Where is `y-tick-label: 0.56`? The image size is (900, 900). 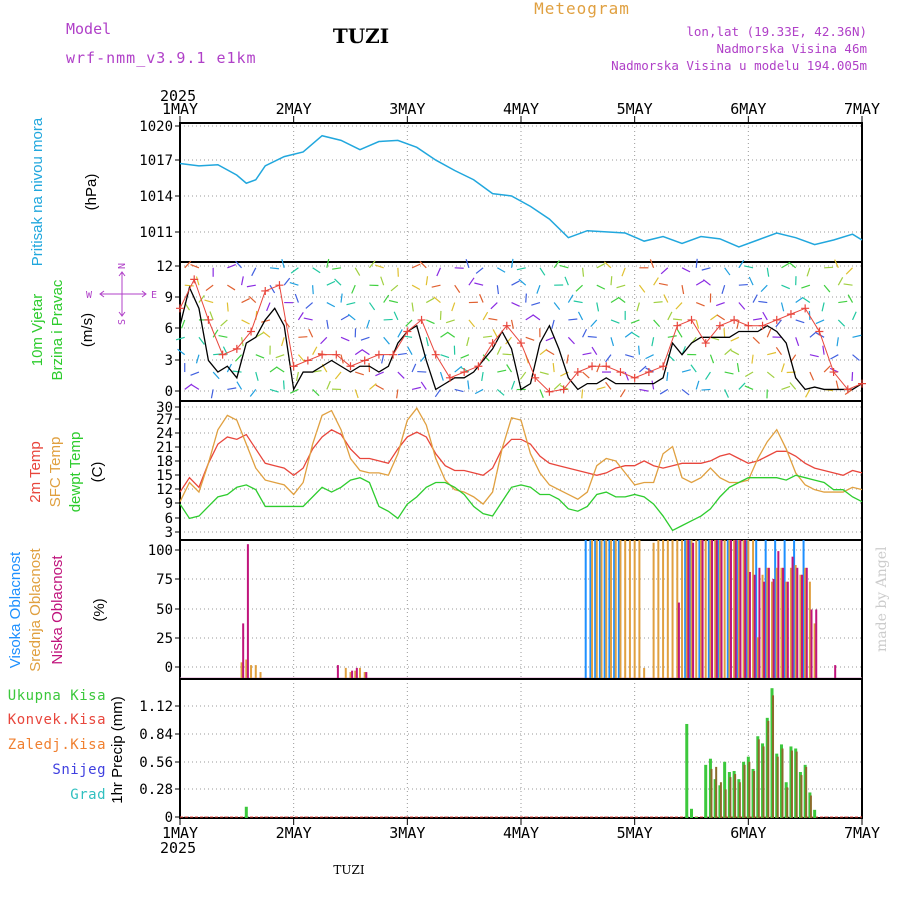
y-tick-label: 0.56 is located at coordinates (156, 763).